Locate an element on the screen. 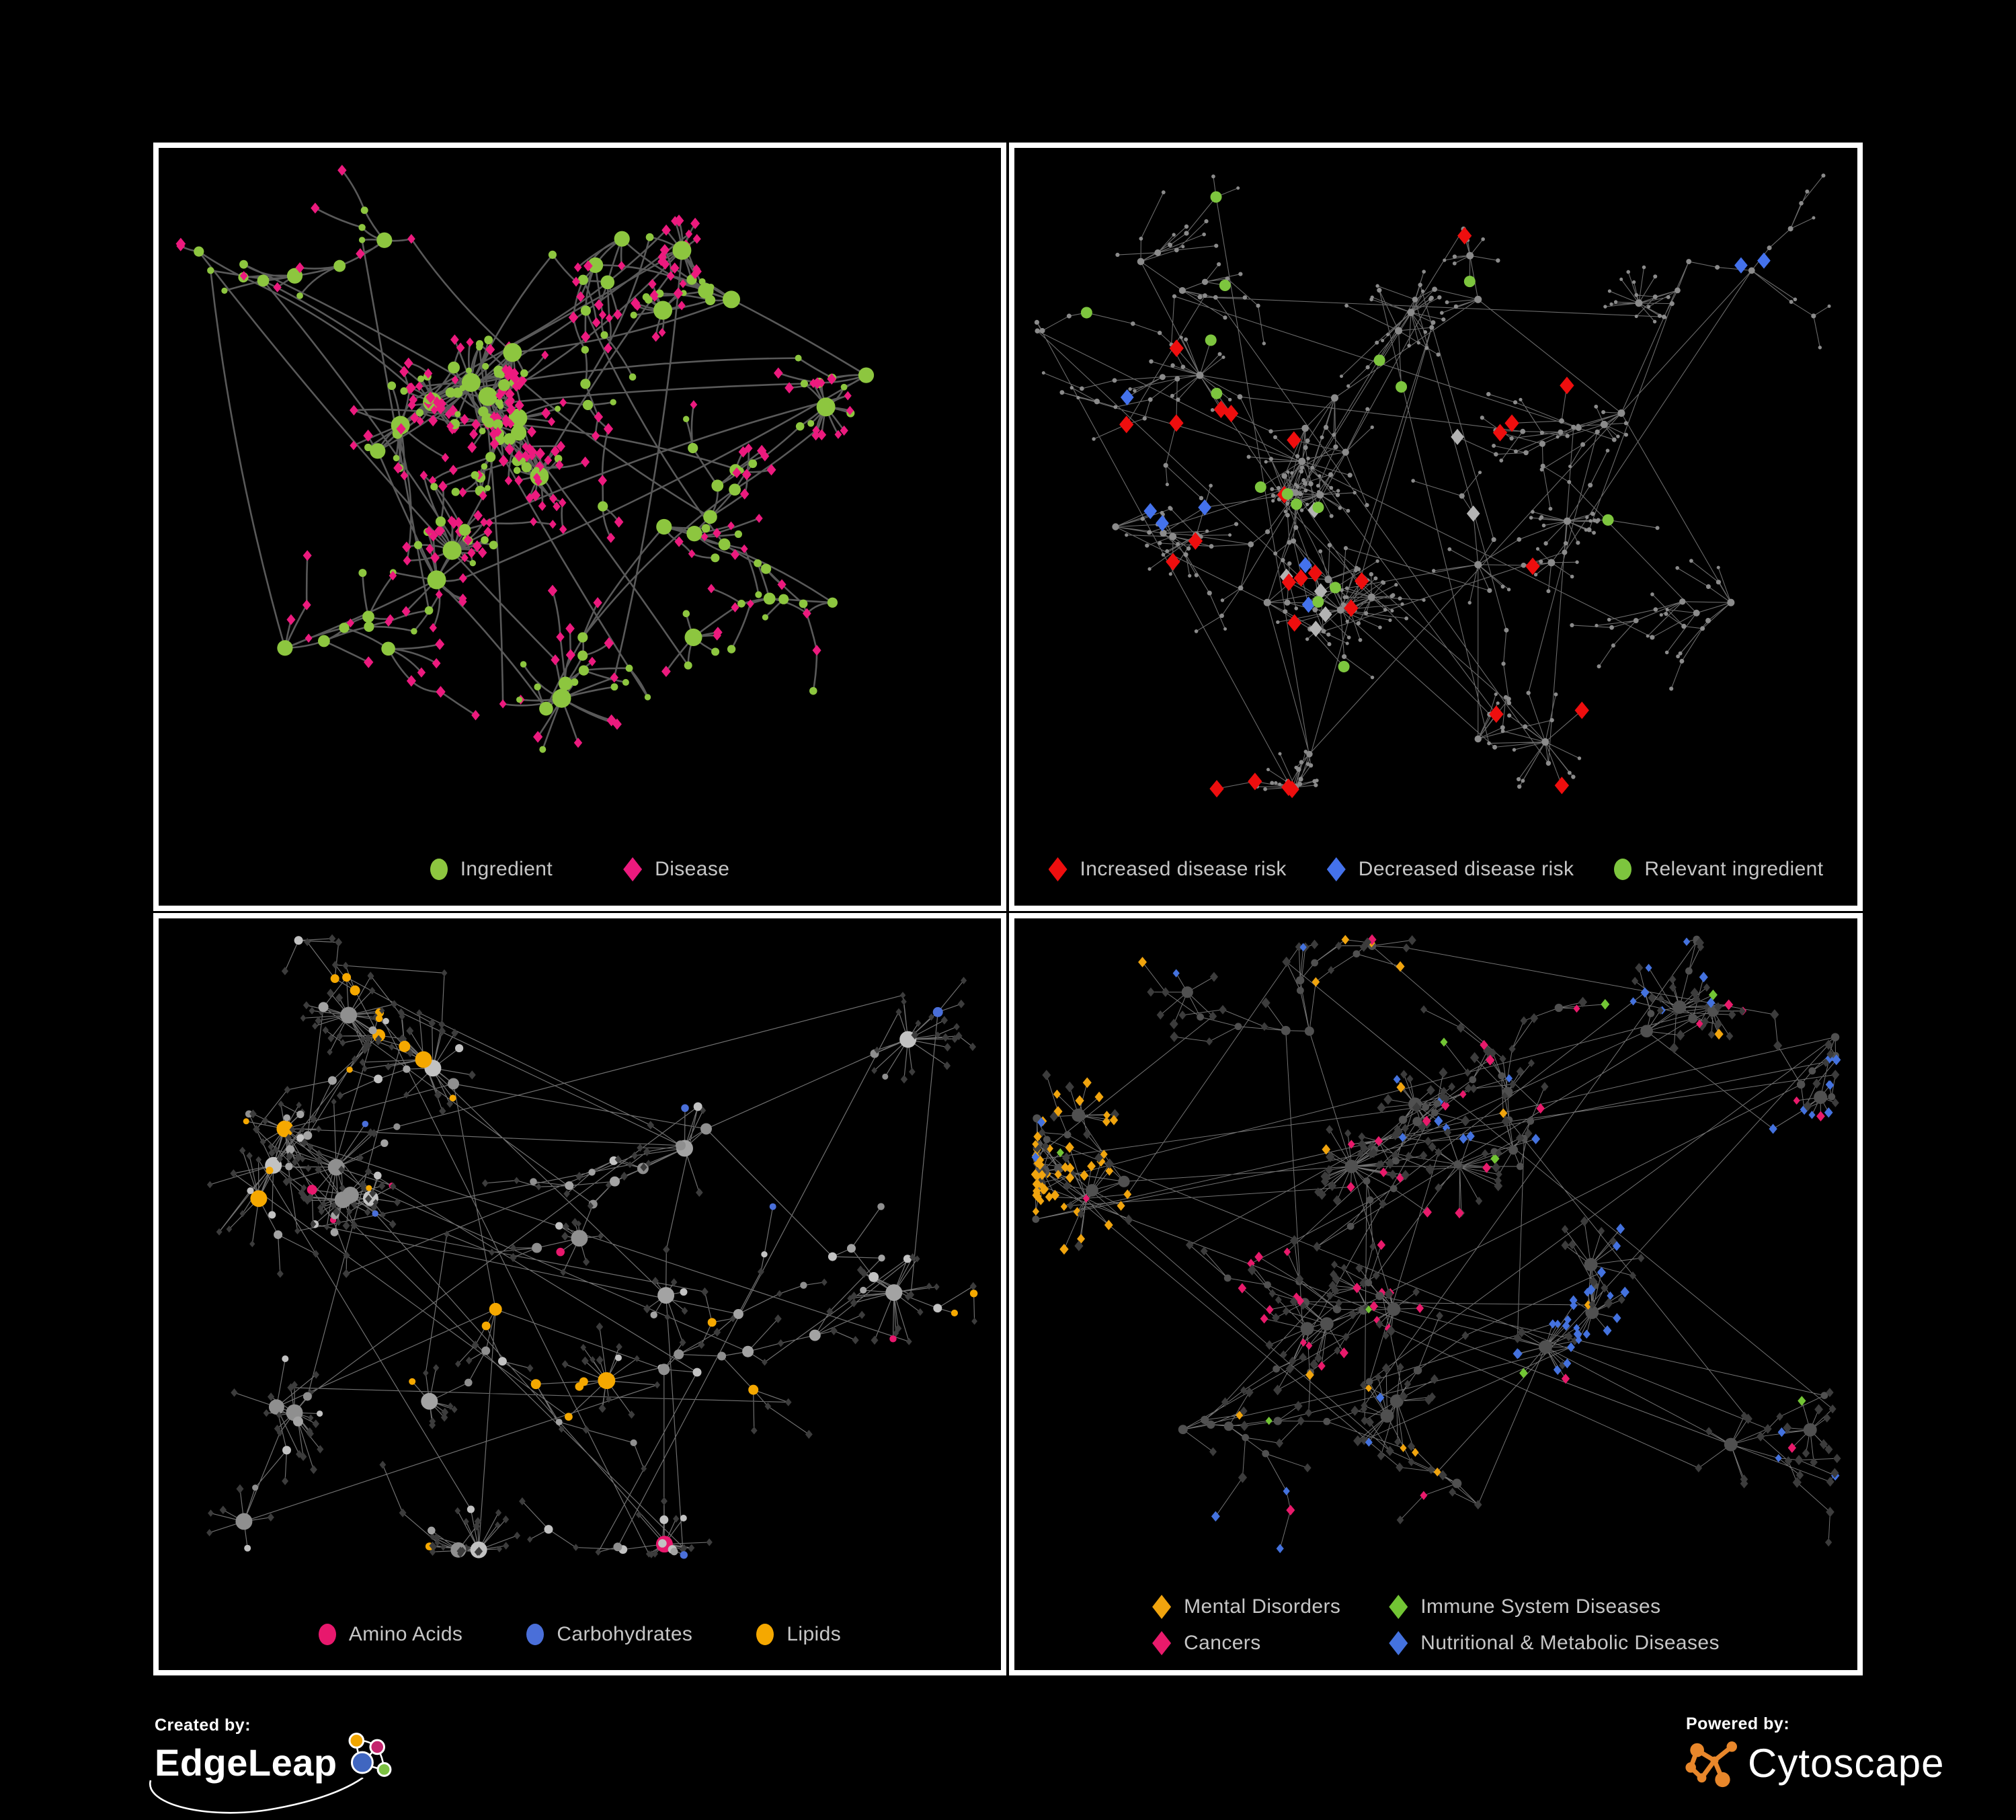 The image size is (2016, 1820). decreased-risk-diamond-swatch is located at coordinates (1336, 869).